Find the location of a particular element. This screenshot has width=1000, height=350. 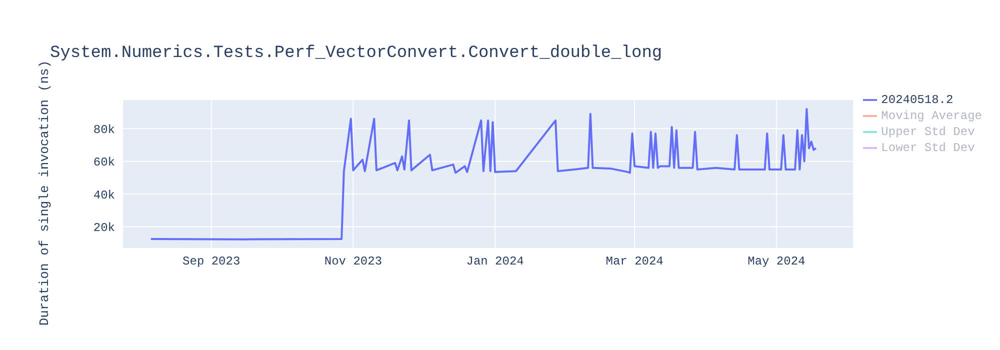

y-tick-label: 80k is located at coordinates (104, 129).